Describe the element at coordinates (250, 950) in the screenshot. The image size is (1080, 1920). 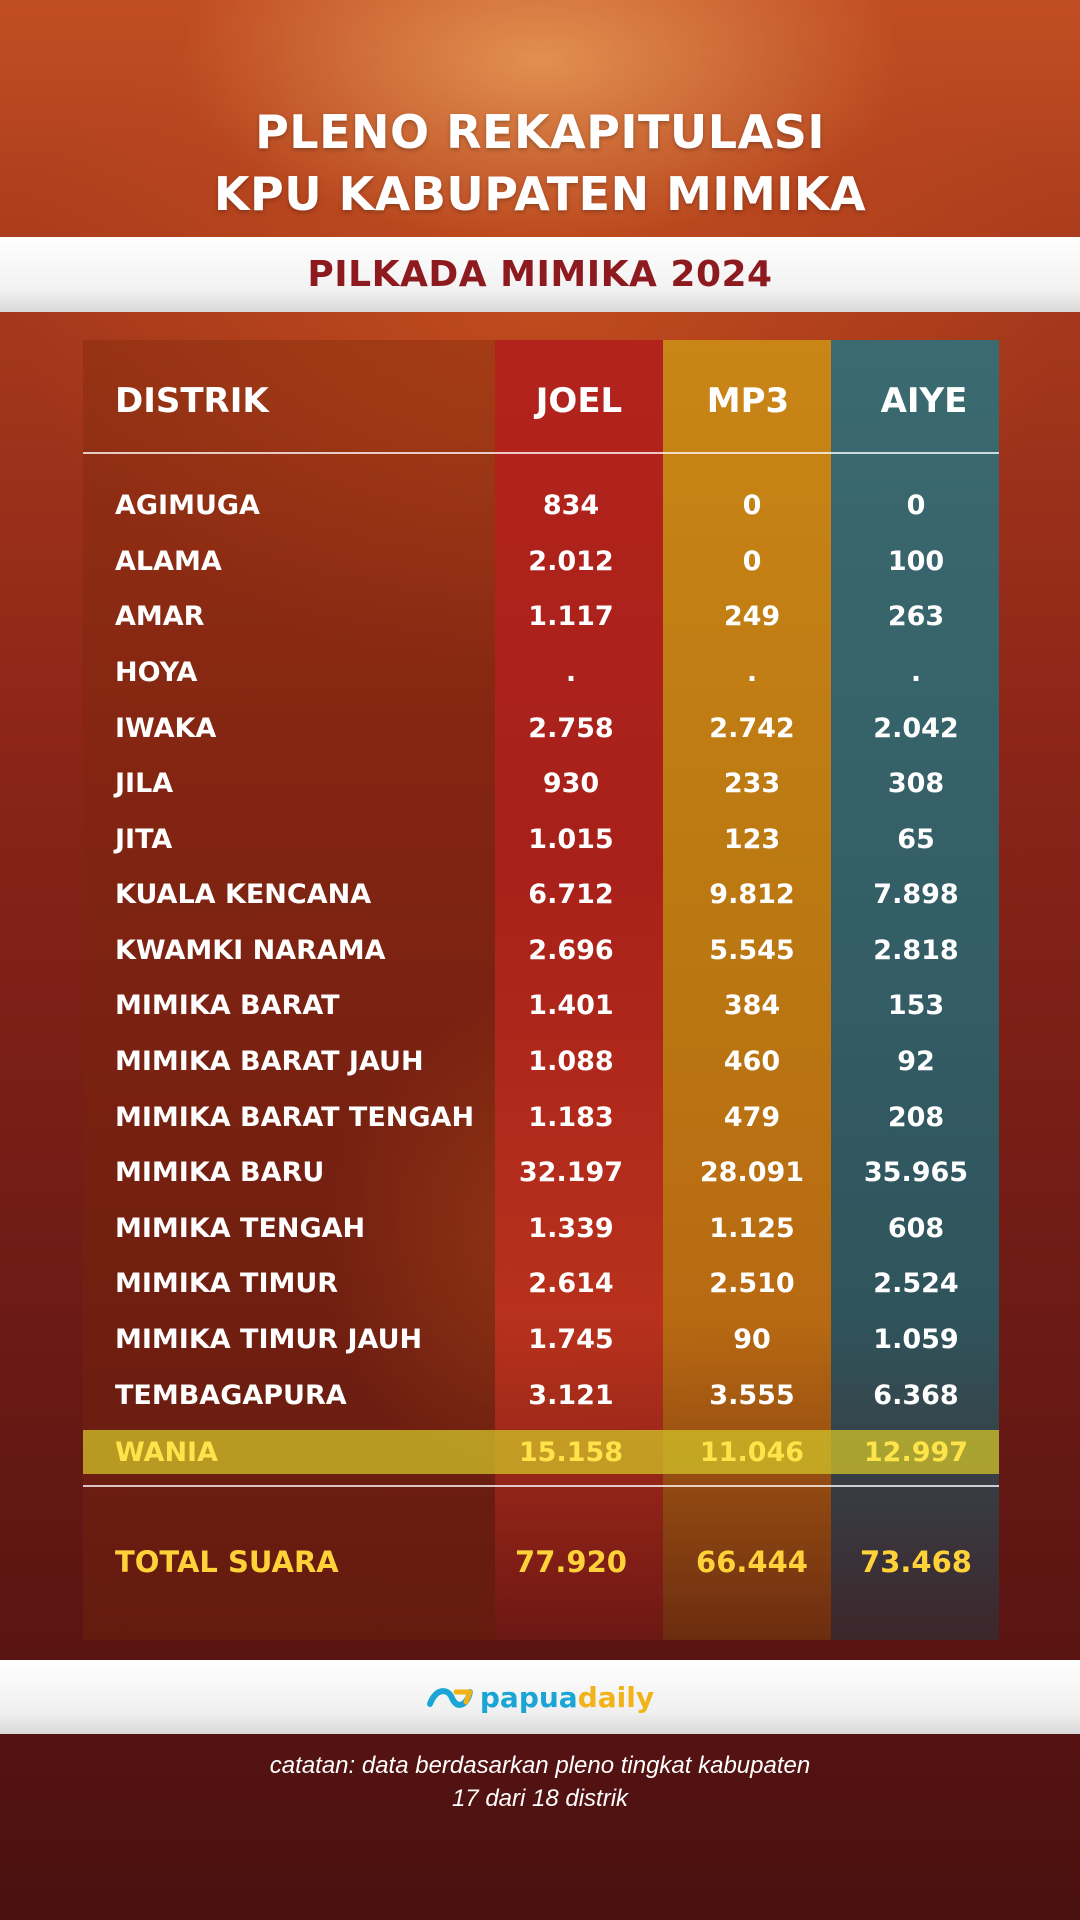
I see `row-distrik: KWAMKI NARAMA` at that location.